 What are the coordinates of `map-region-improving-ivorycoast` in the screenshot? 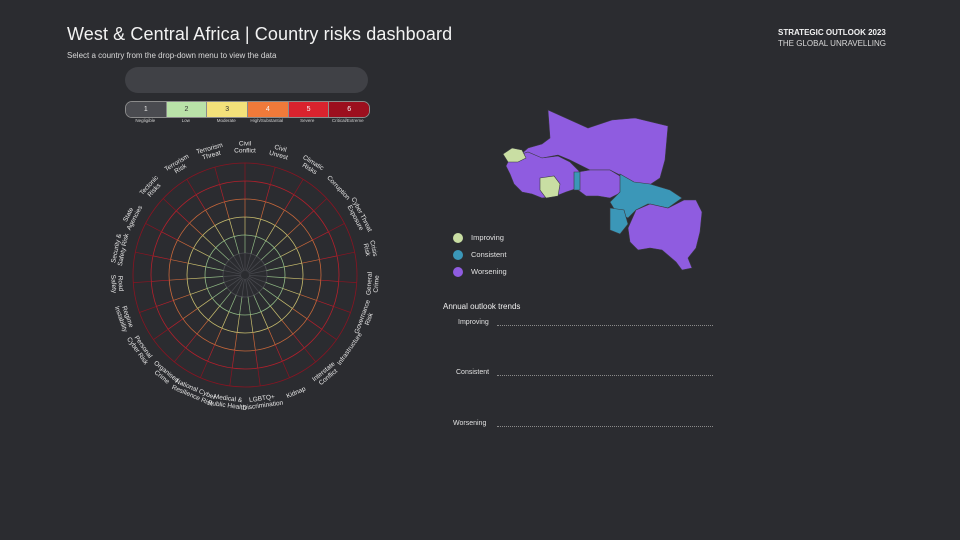 It's located at (550, 187).